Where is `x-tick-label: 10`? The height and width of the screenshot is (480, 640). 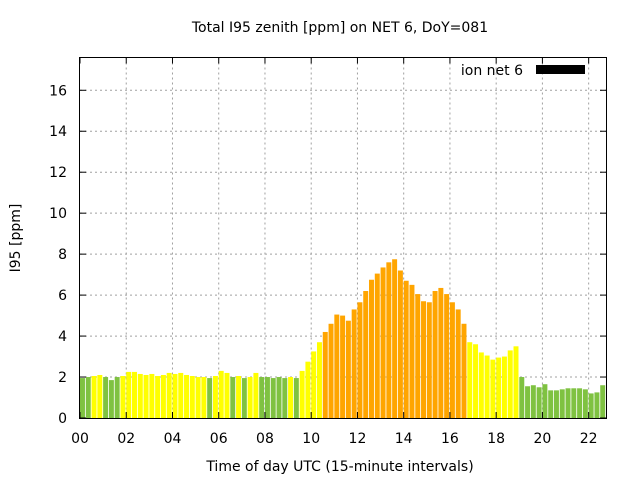
x-tick-label: 10 is located at coordinates (311, 439).